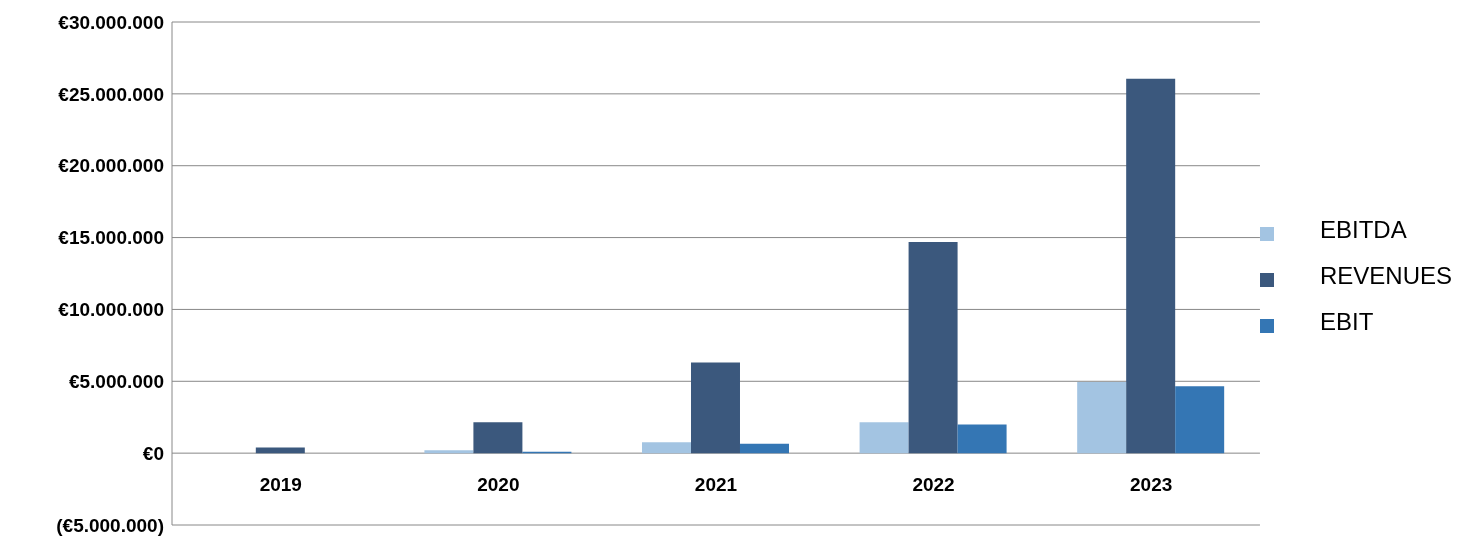 Image resolution: width=1480 pixels, height=552 pixels. What do you see at coordinates (110, 525) in the screenshot?
I see `y-tick-label: (€5.000.000)` at bounding box center [110, 525].